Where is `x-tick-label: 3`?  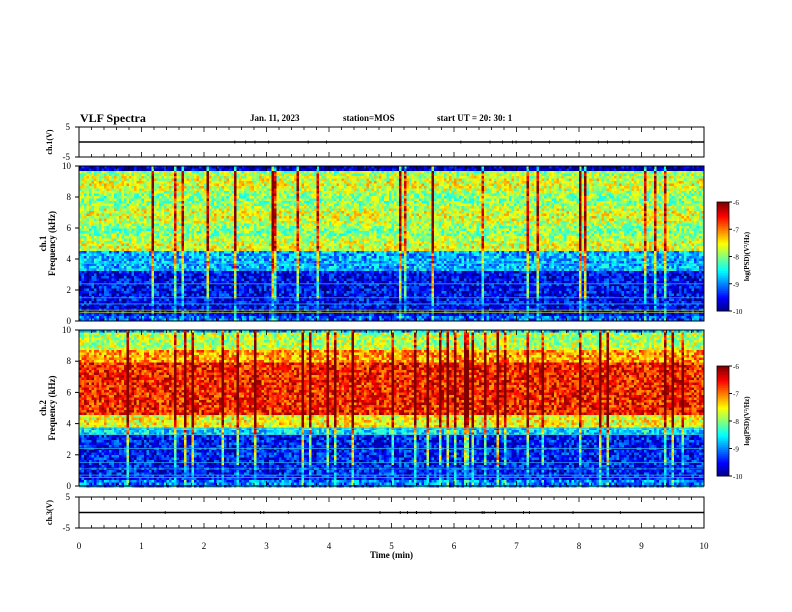
x-tick-label: 3 is located at coordinates (266, 546).